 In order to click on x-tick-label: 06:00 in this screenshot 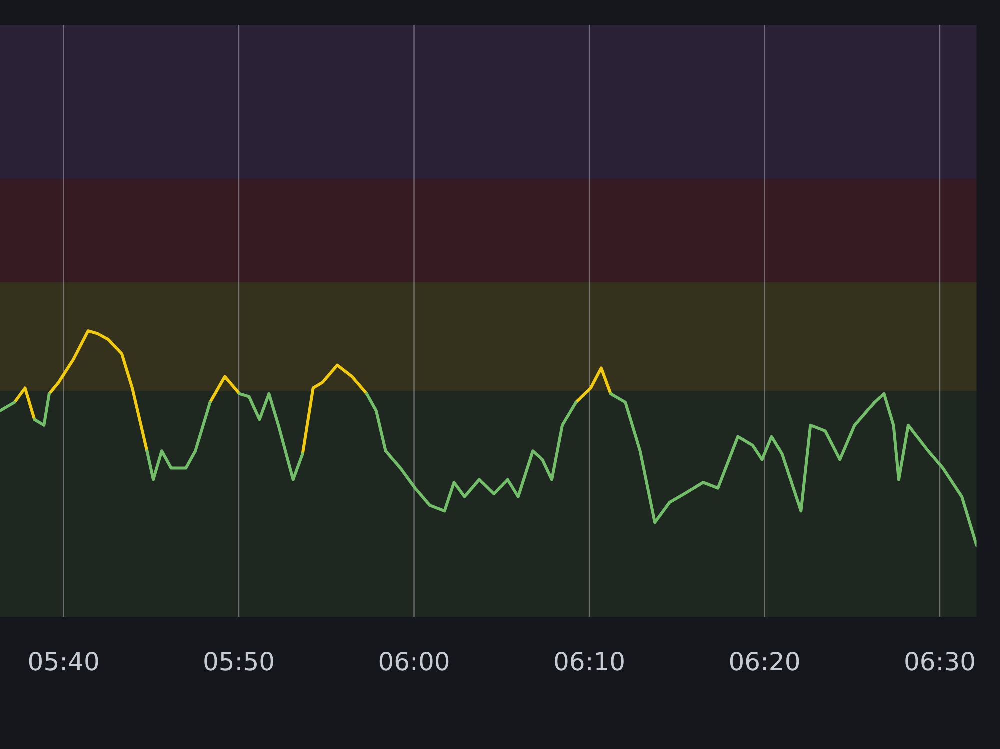, I will do `click(414, 662)`.